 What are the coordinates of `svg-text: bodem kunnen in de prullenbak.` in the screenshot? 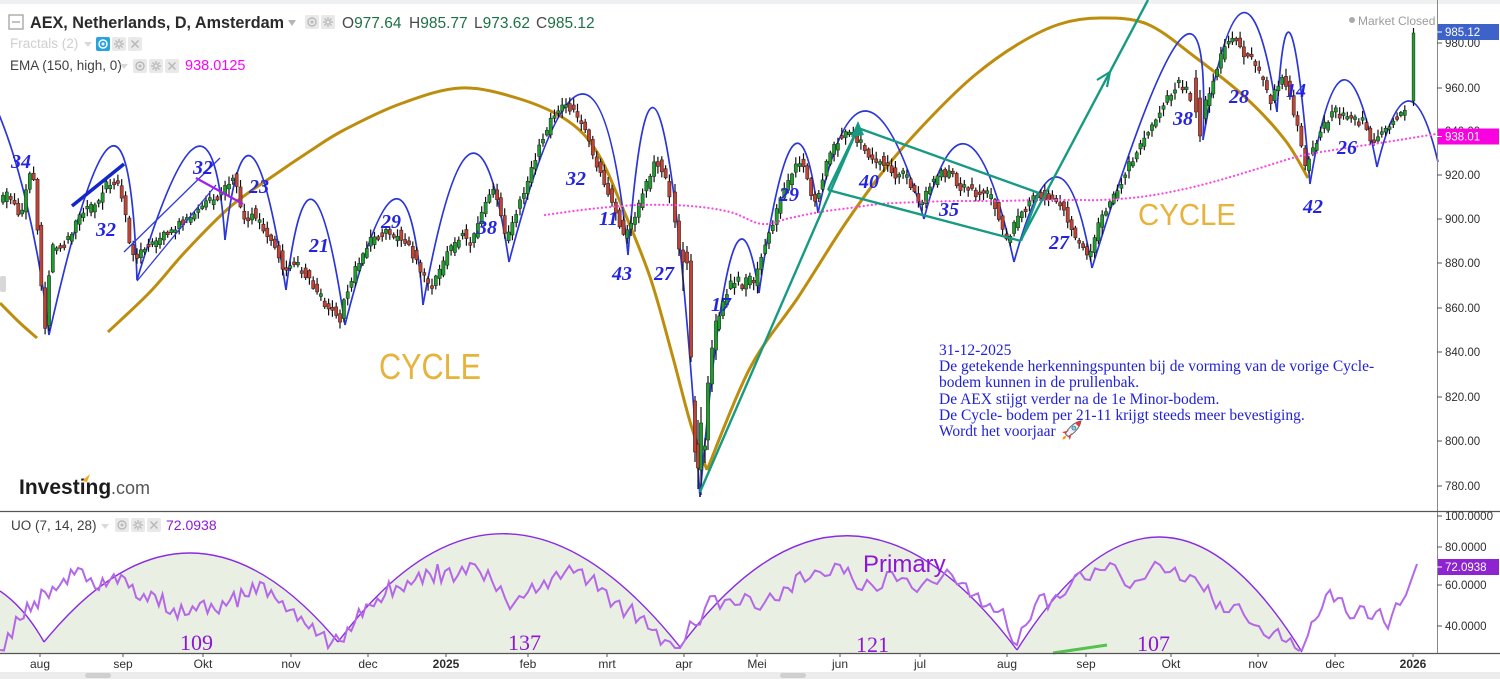 It's located at (1039, 382).